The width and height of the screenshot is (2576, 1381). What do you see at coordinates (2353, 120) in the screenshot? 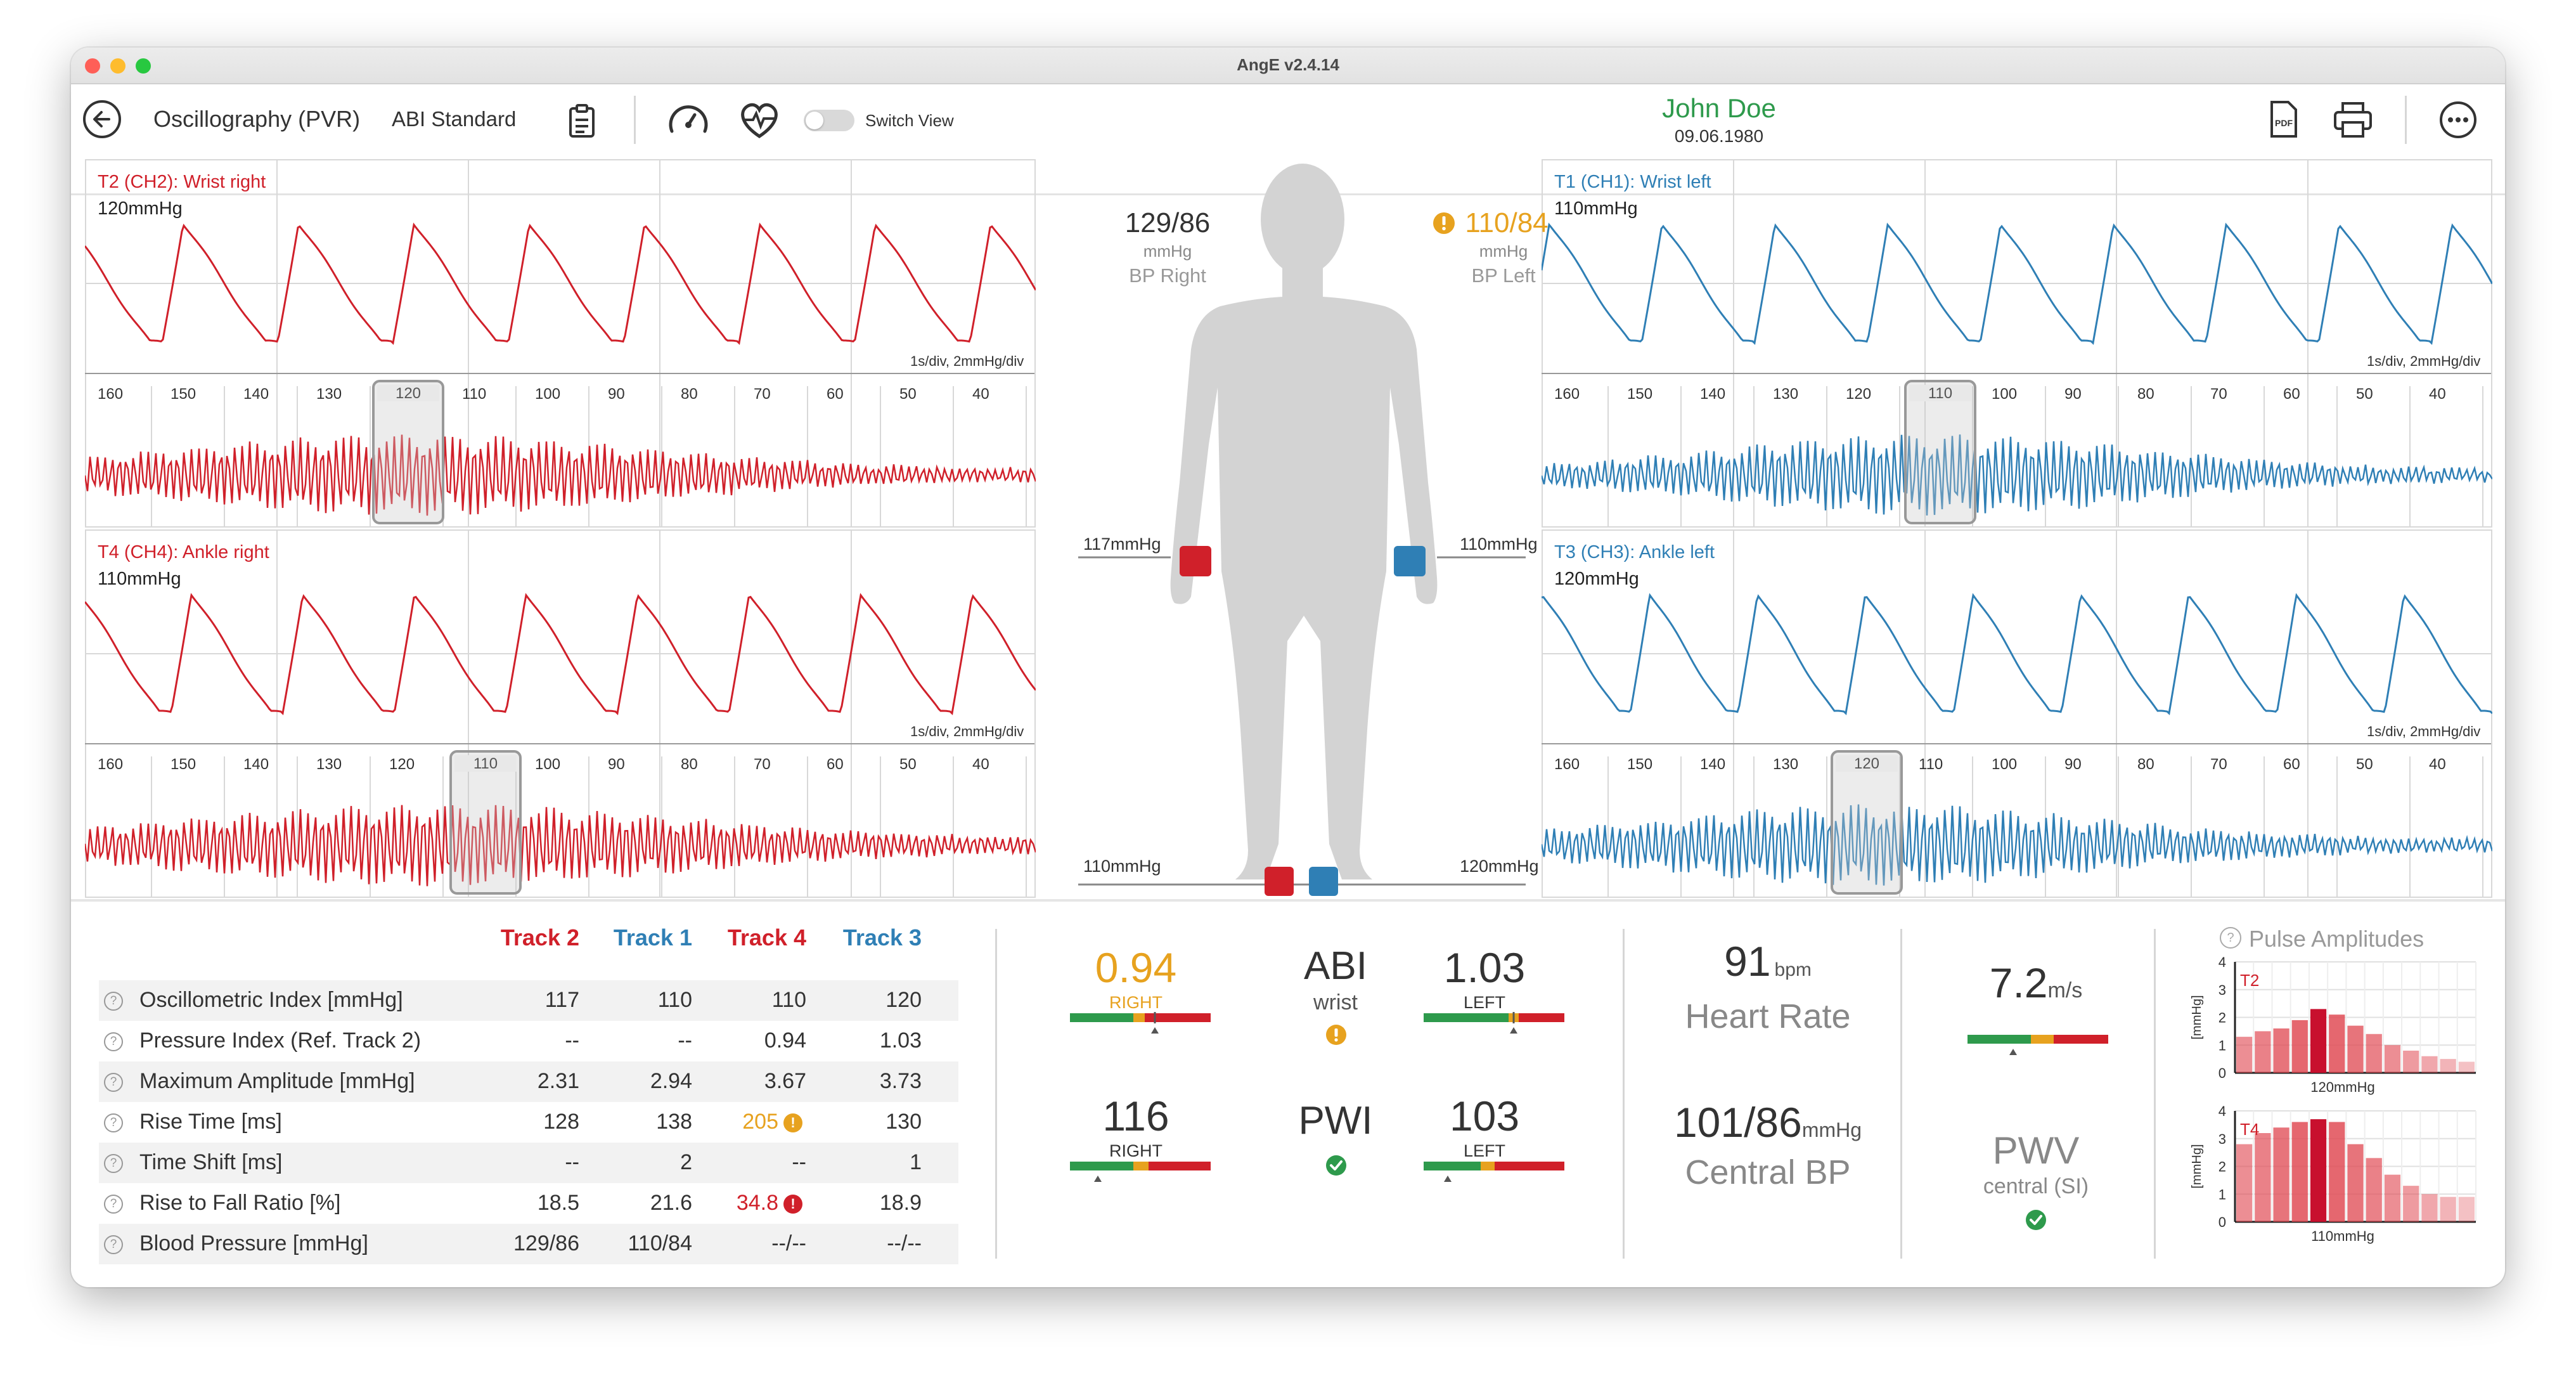
I see `print-icon` at bounding box center [2353, 120].